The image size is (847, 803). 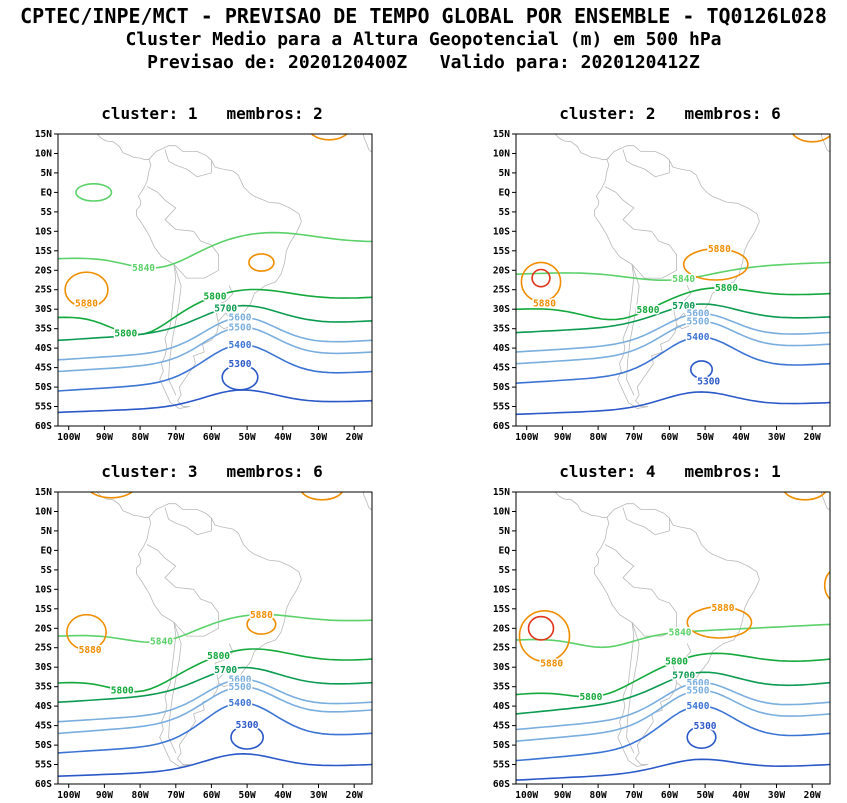 What do you see at coordinates (812, 795) in the screenshot?
I see `lon-tick-label: 20W` at bounding box center [812, 795].